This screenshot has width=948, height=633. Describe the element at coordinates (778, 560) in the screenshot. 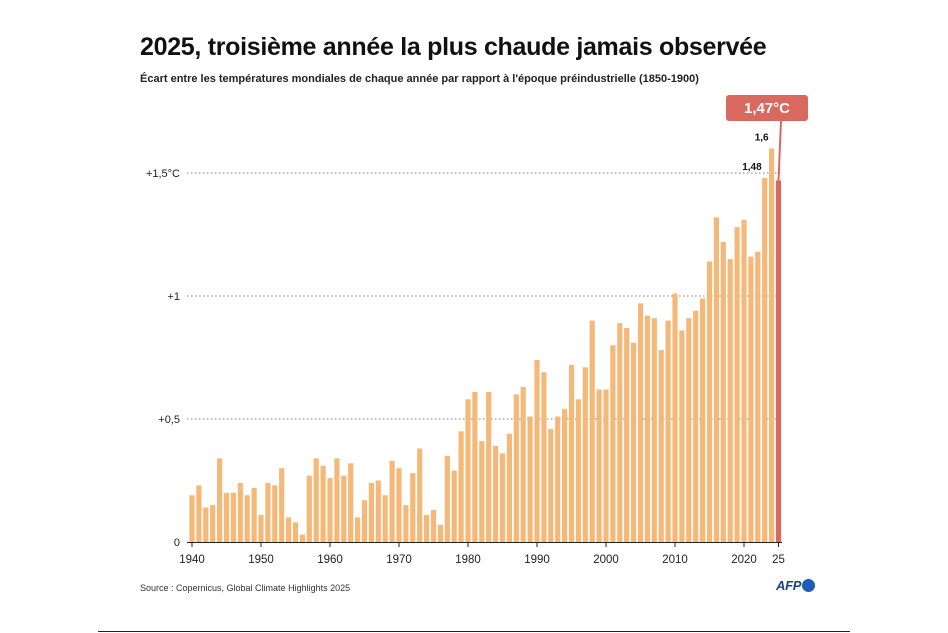

I see `x-tick-label: 25` at that location.